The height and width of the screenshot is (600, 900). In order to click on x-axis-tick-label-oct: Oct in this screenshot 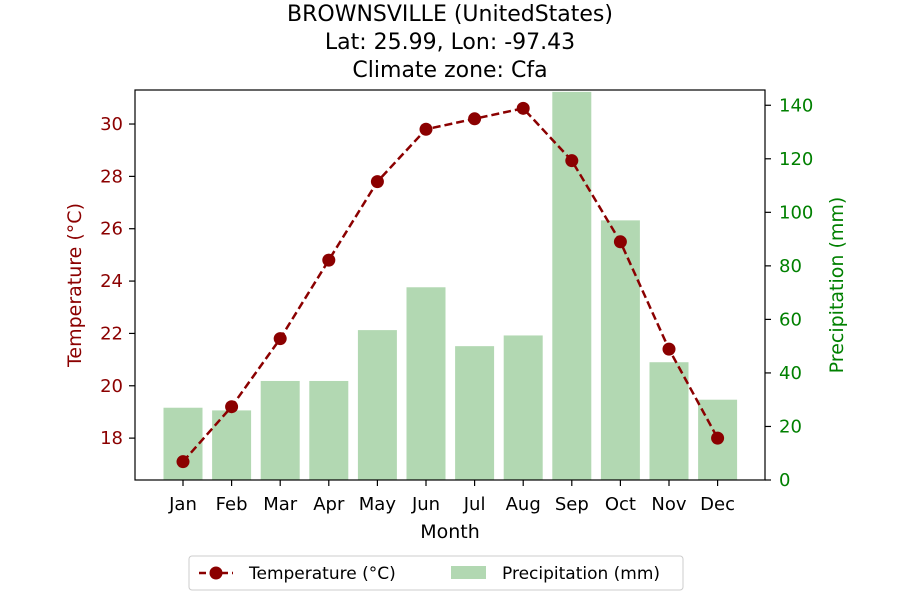, I will do `click(620, 504)`.